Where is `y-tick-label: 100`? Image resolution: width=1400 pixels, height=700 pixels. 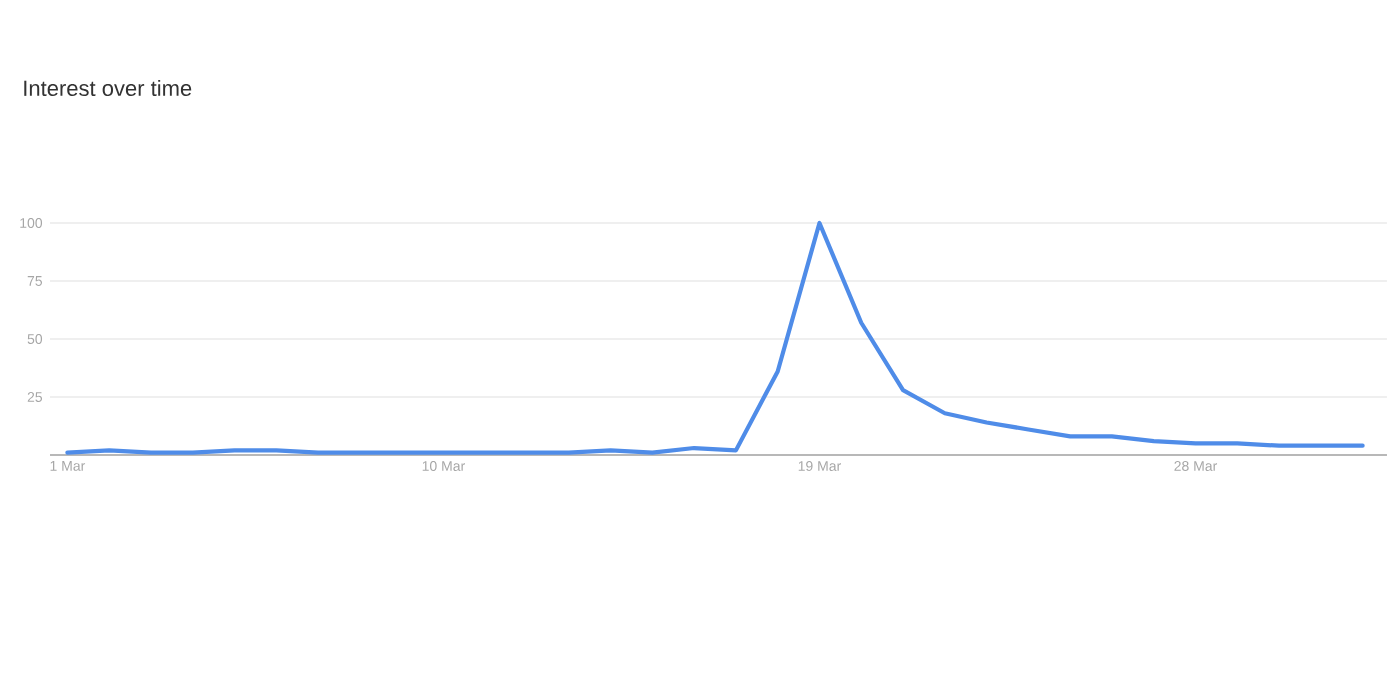 y-tick-label: 100 is located at coordinates (31, 223).